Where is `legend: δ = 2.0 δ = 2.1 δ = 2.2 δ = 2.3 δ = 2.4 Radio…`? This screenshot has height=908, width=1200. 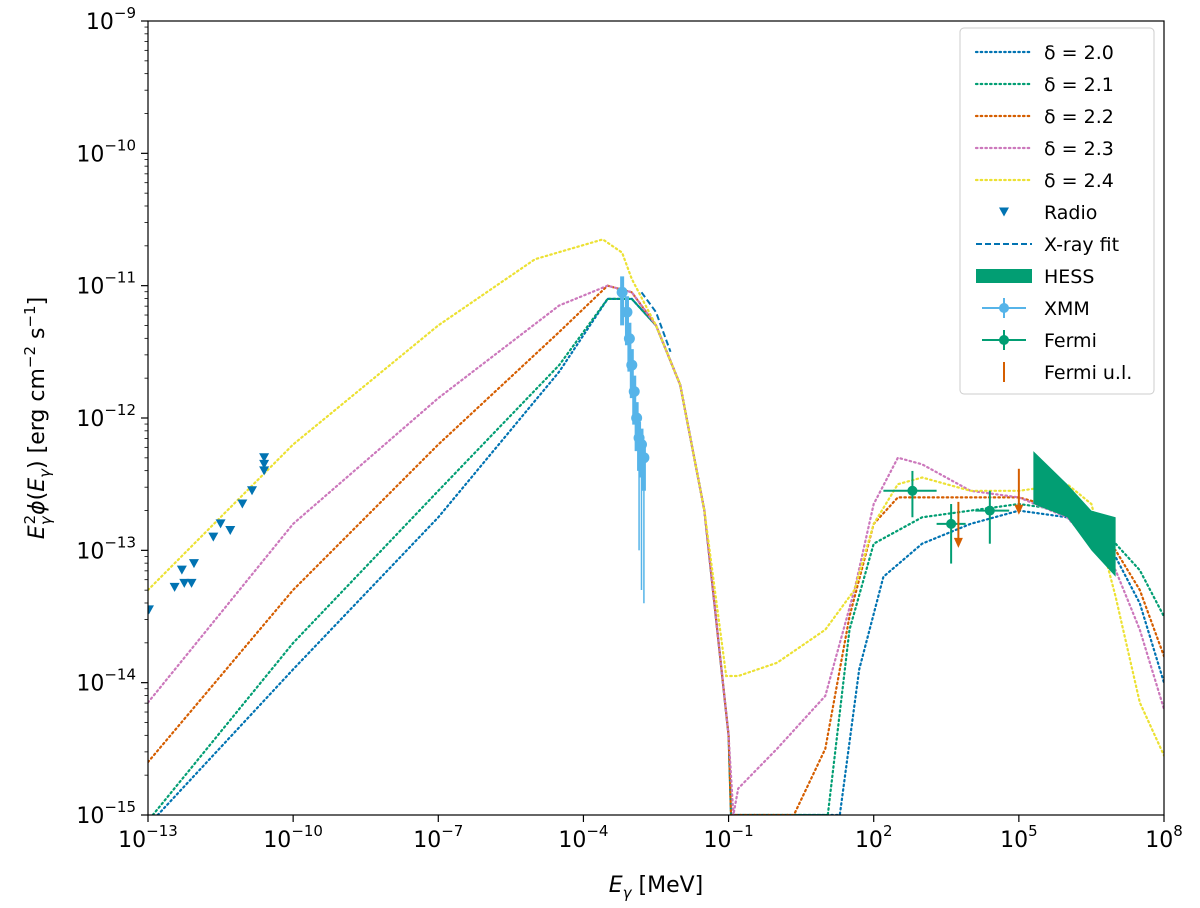 legend: δ = 2.0 δ = 2.1 δ = 2.2 δ = 2.3 δ = 2.4 Radio… is located at coordinates (1057, 211).